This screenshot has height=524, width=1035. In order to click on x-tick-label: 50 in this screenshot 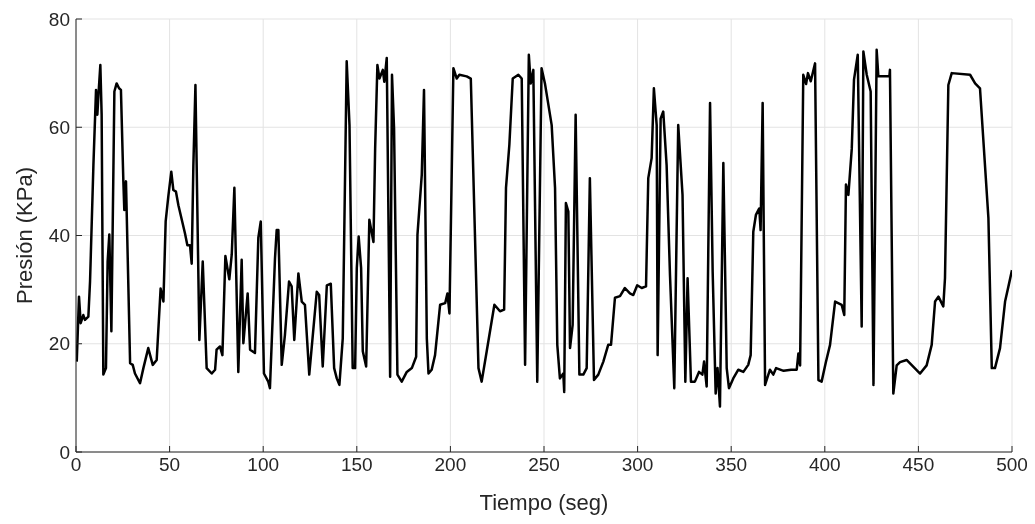, I will do `click(170, 465)`.